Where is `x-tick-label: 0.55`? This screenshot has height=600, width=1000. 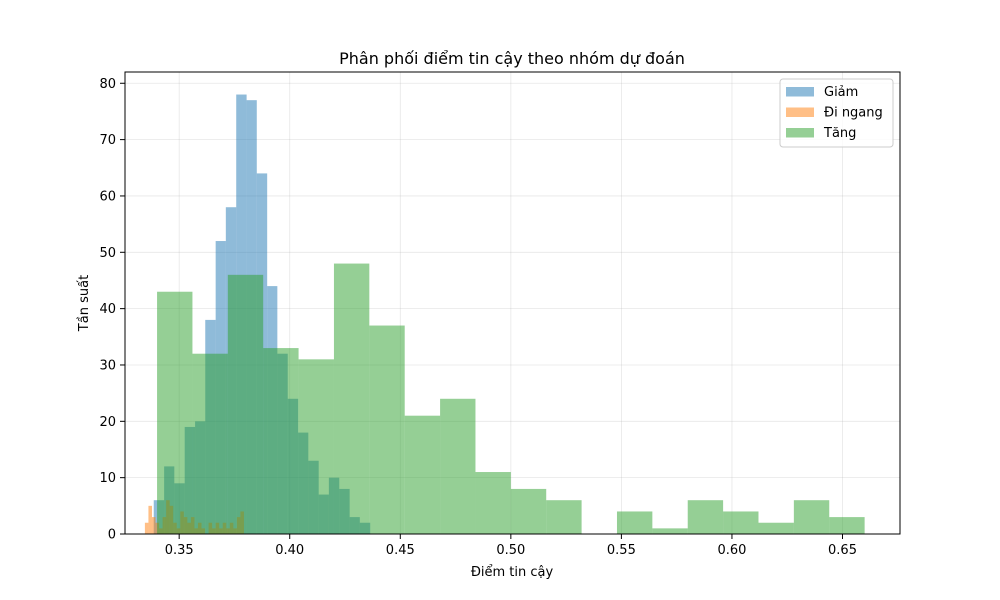
x-tick-label: 0.55 is located at coordinates (621, 550).